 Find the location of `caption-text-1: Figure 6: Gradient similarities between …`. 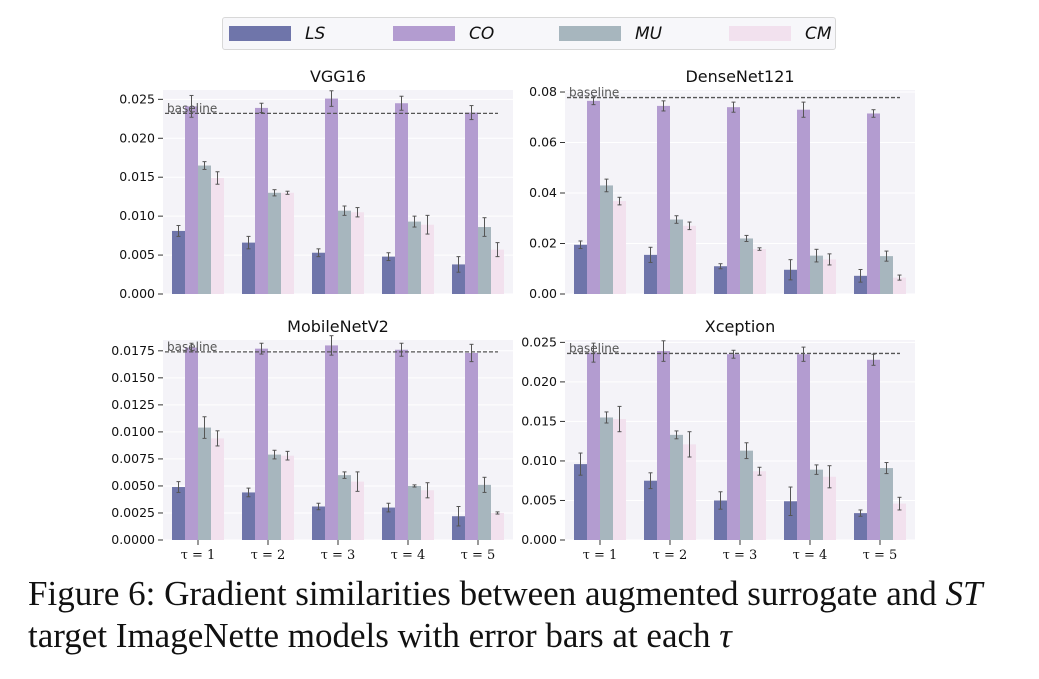

caption-text-1: Figure 6: Gradient similarities between … is located at coordinates (487, 593).